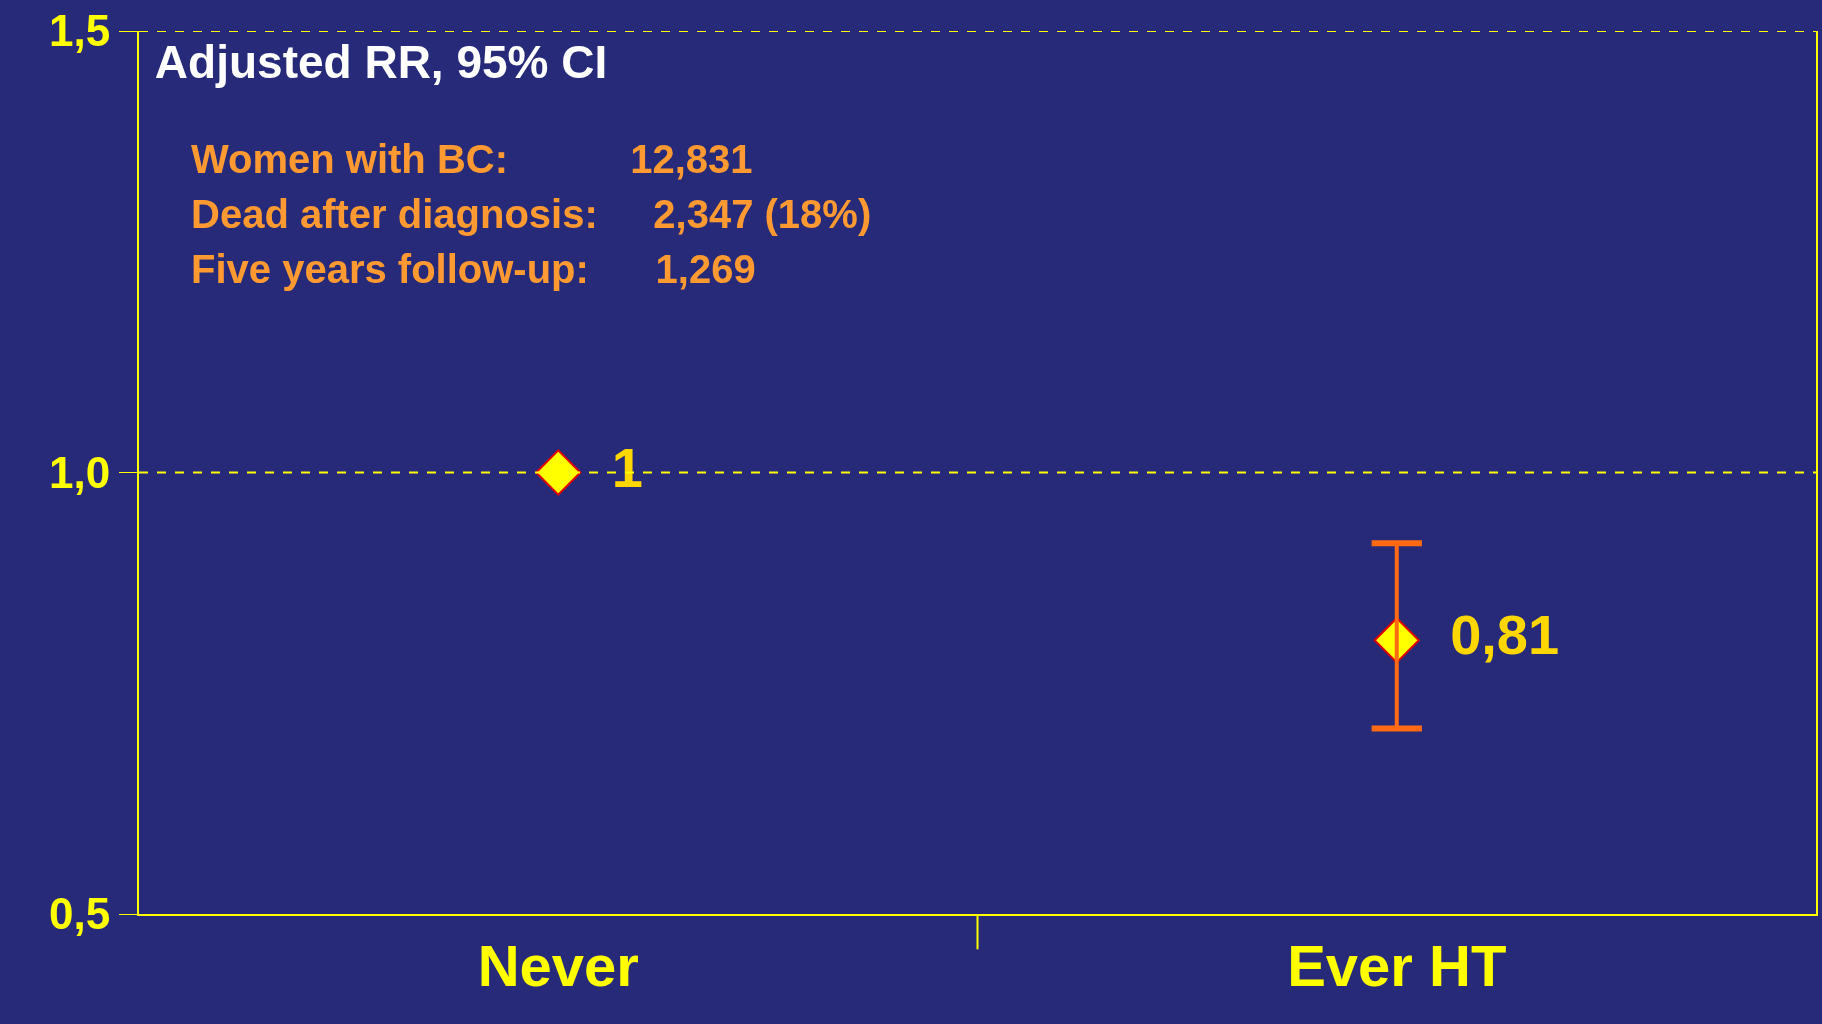 Image resolution: width=1822 pixels, height=1024 pixels. I want to click on y-tick-label: 0,5, so click(80, 914).